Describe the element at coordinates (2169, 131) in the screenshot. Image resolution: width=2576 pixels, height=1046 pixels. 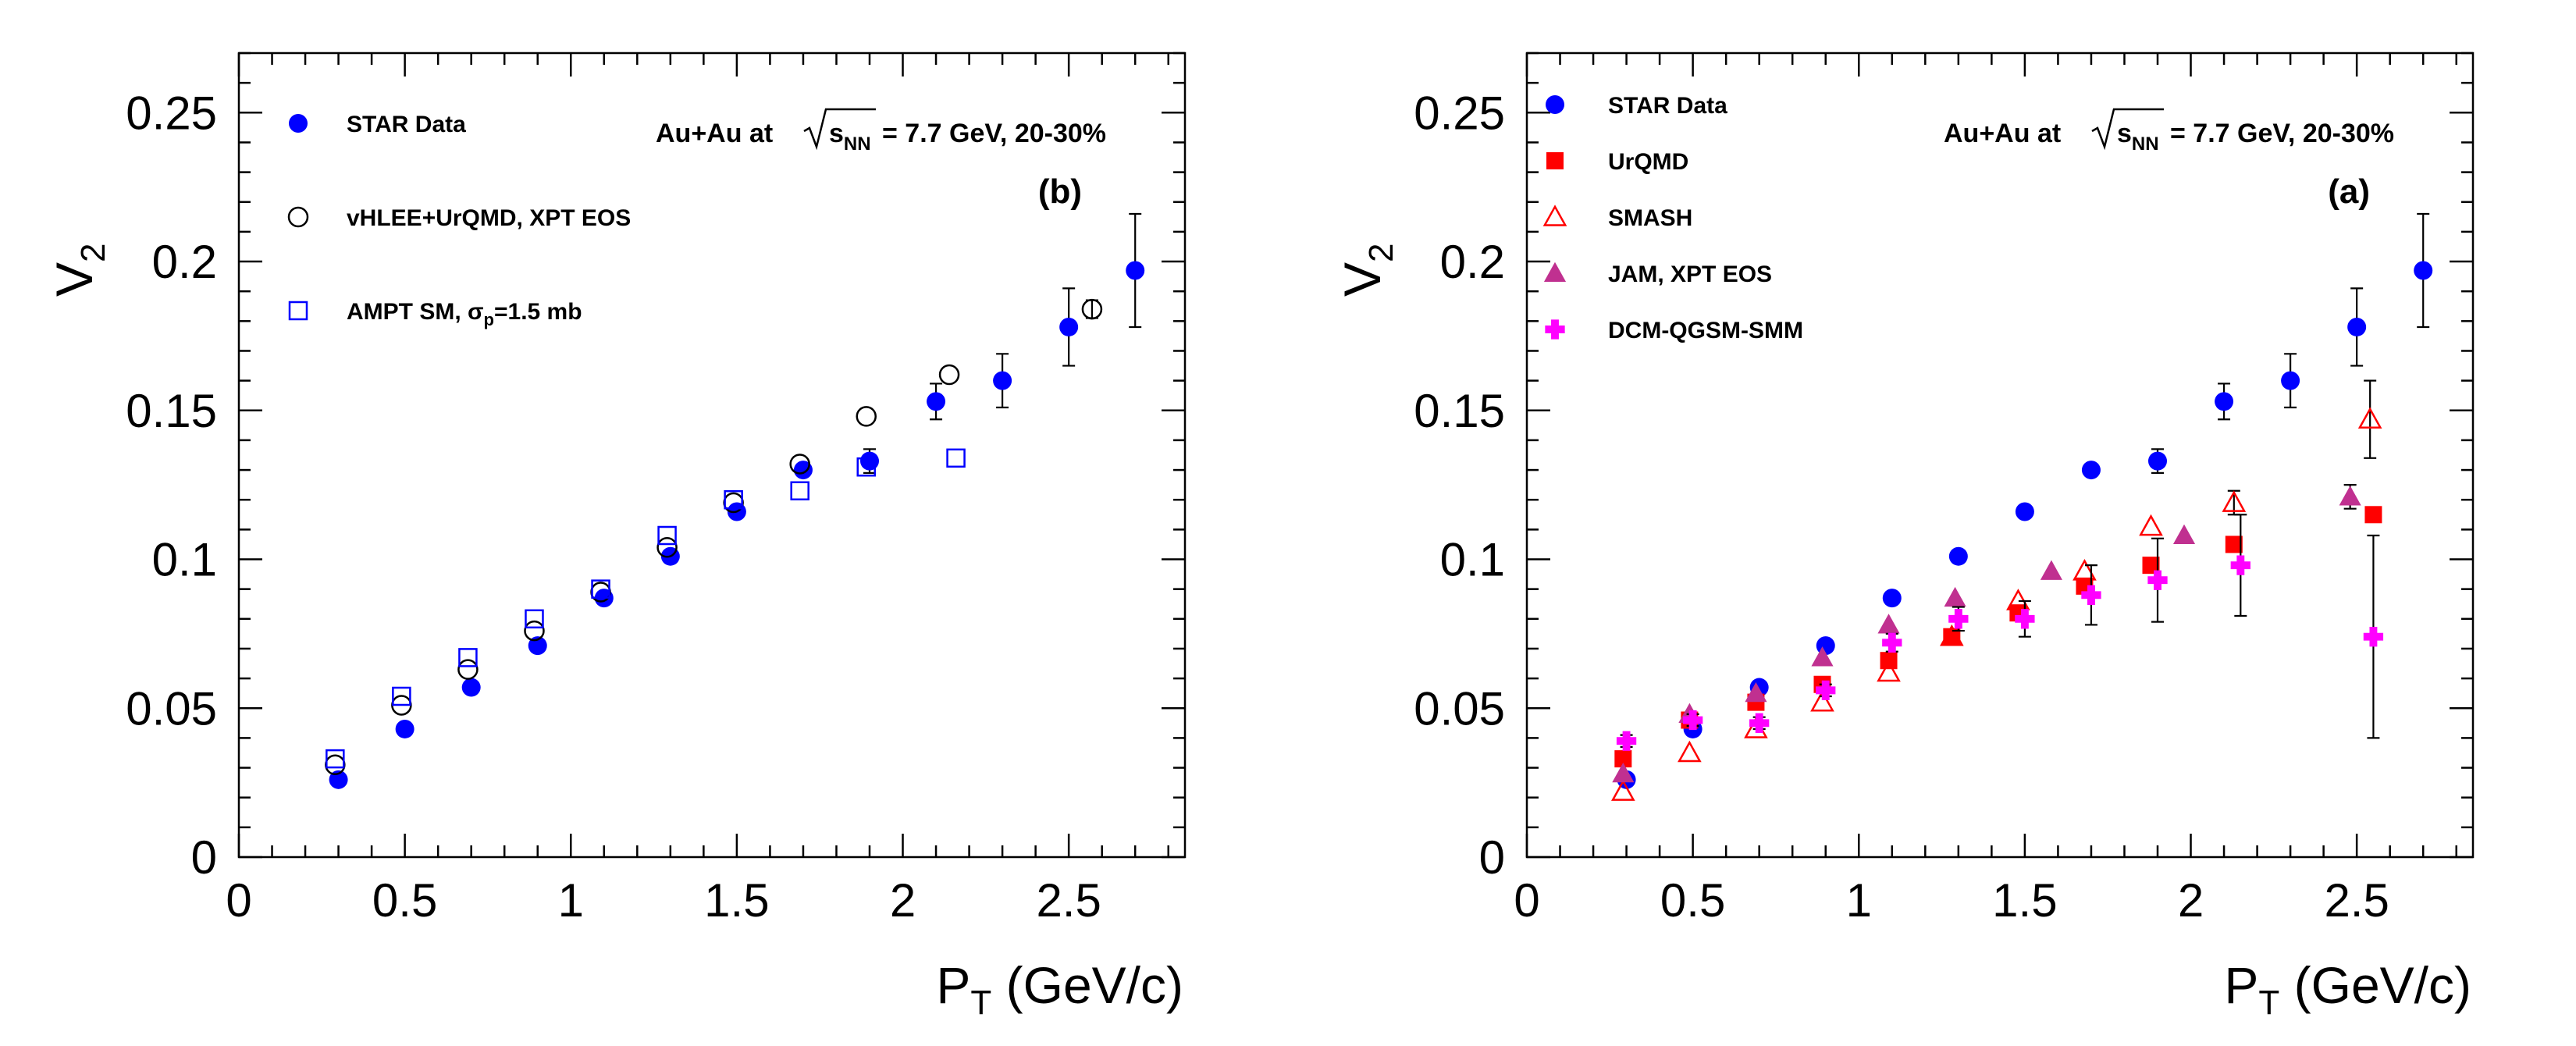
I see `energy-annotation-a: Au+Au at sNN = 7.7 GeV, 20-30%` at that location.